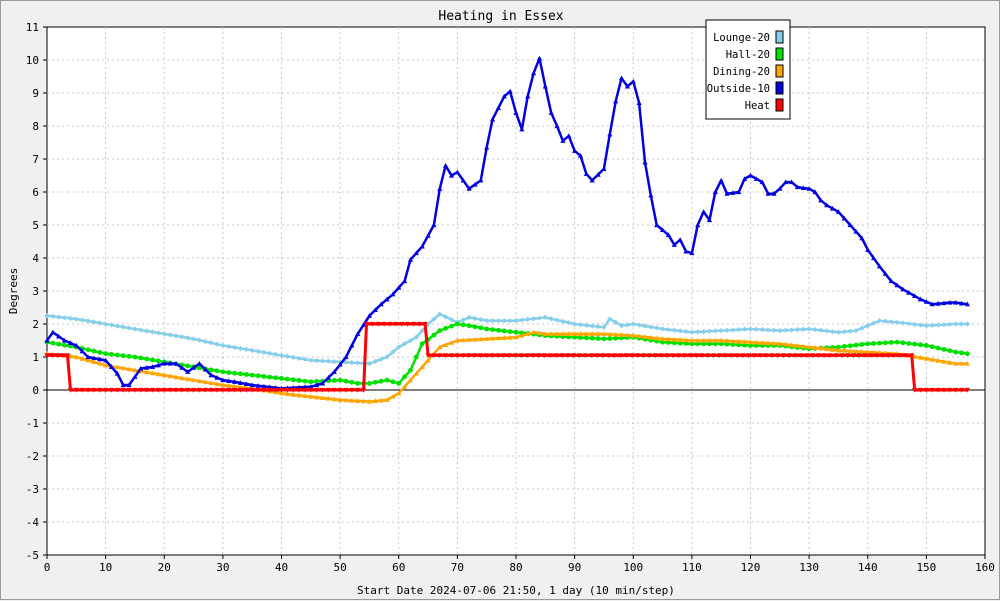 This screenshot has width=1000, height=601. I want to click on y-tick-label: 2, so click(35, 324).